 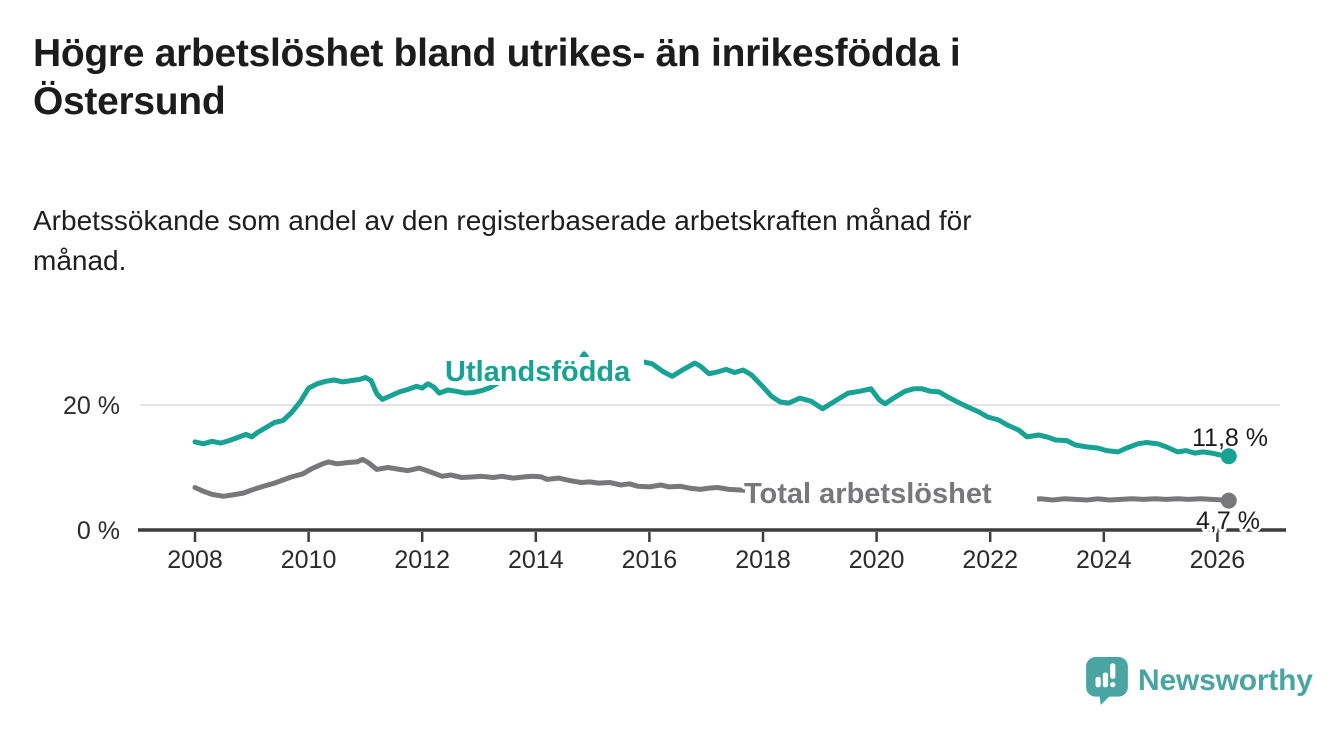 What do you see at coordinates (129, 101) in the screenshot?
I see `chart-title-line2: Östersund` at bounding box center [129, 101].